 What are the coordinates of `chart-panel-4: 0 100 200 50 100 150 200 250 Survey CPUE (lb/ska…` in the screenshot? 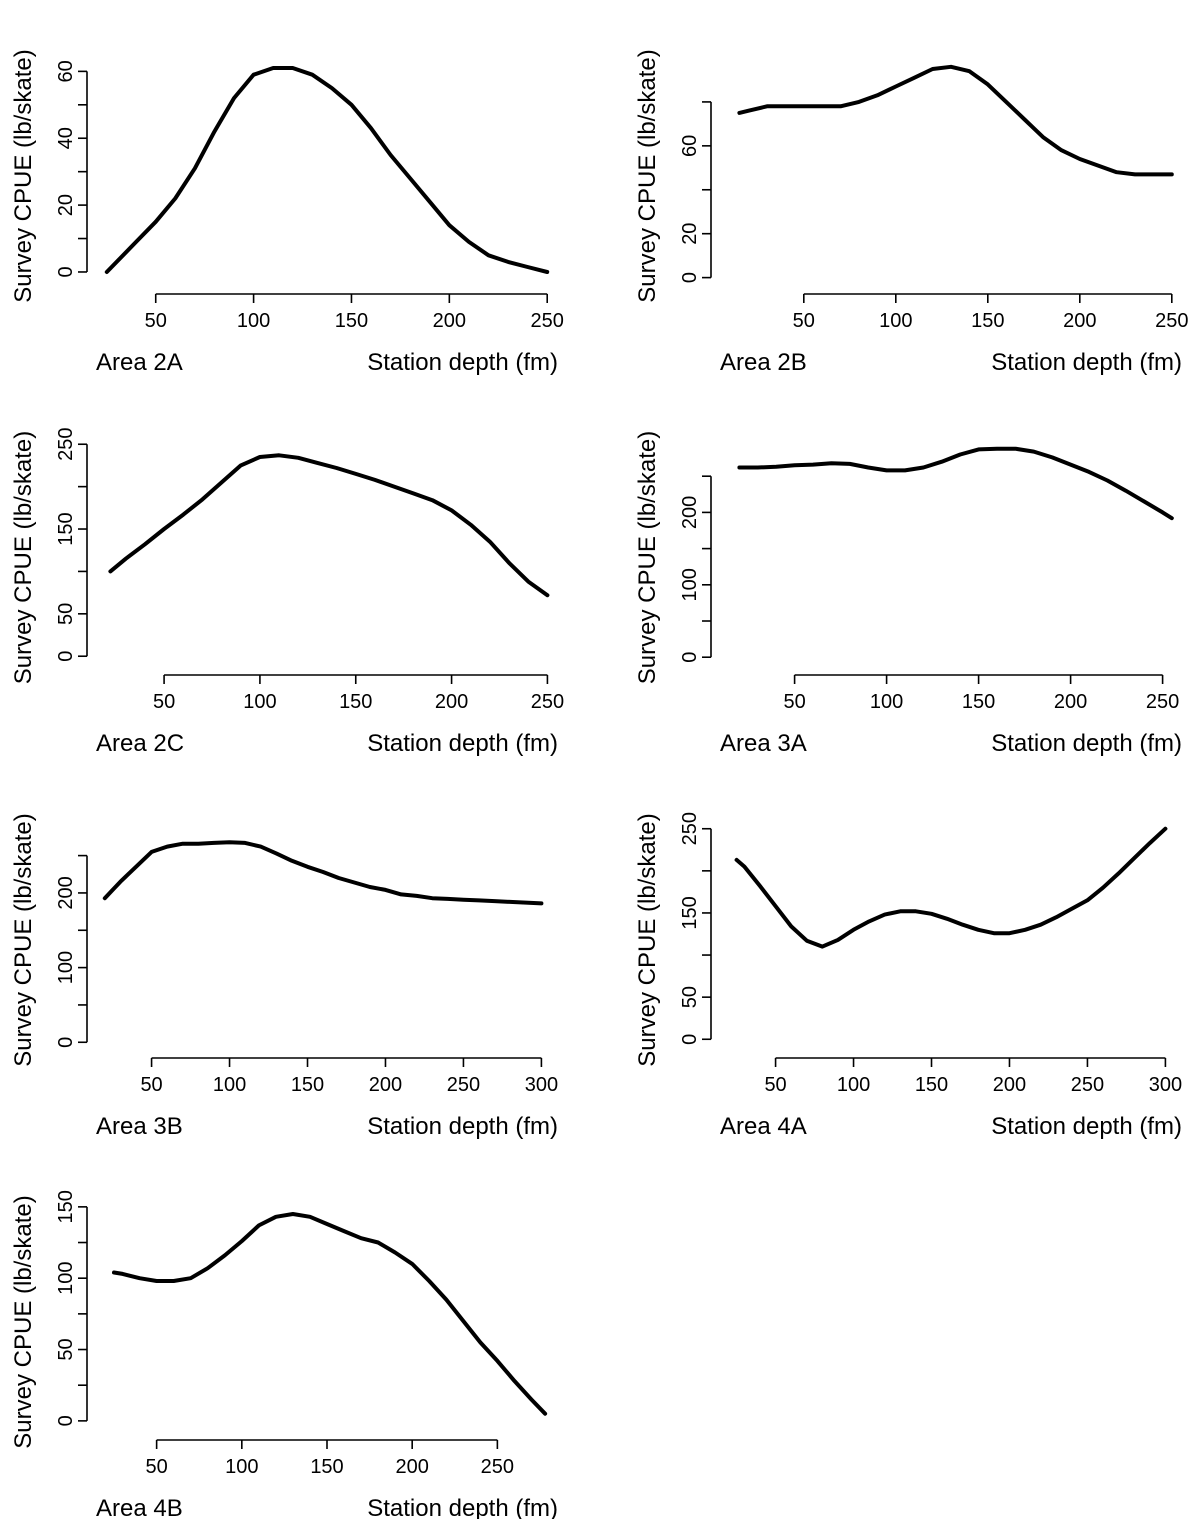 It's located at (908, 594).